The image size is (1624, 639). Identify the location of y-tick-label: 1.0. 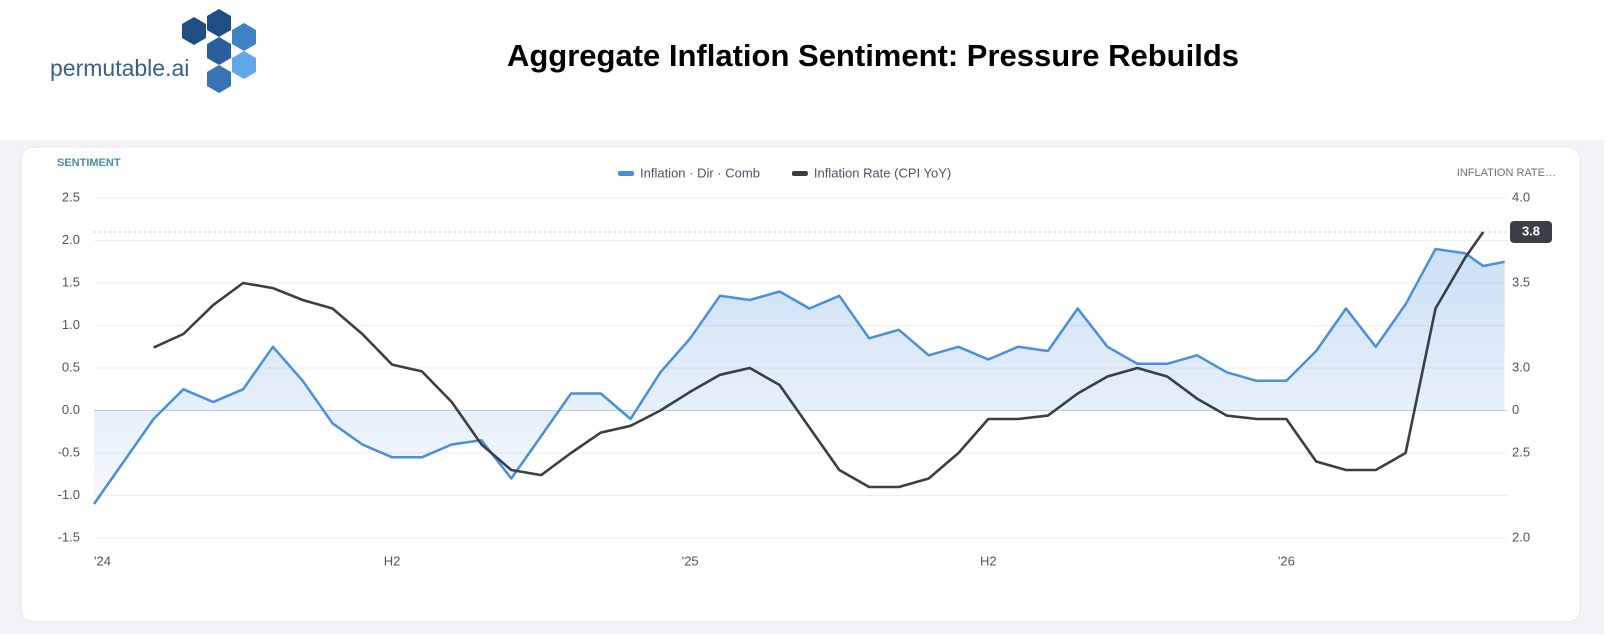
(71, 324).